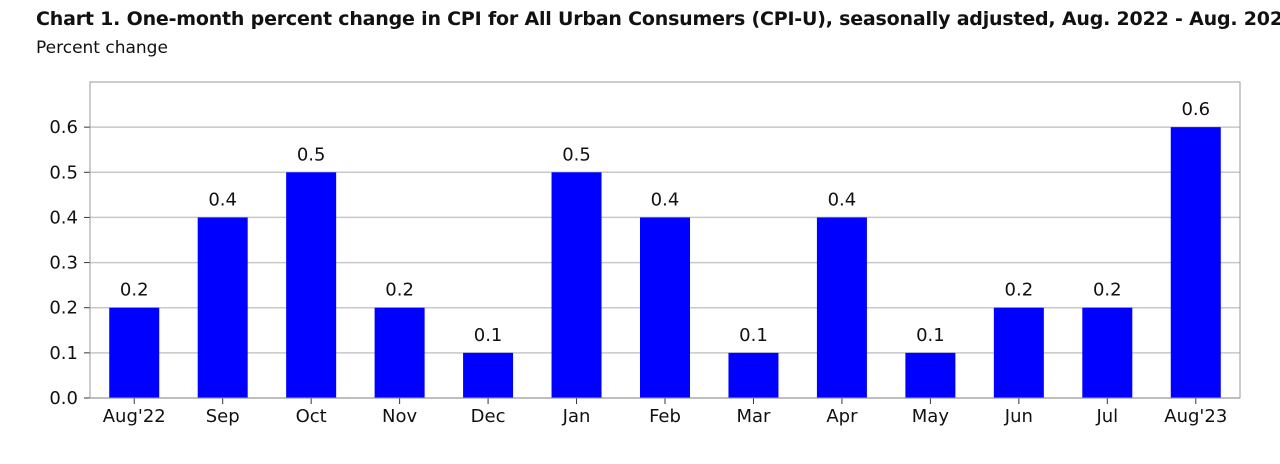 The image size is (1280, 464). What do you see at coordinates (134, 416) in the screenshot?
I see `x-tick-label: Aug'22` at bounding box center [134, 416].